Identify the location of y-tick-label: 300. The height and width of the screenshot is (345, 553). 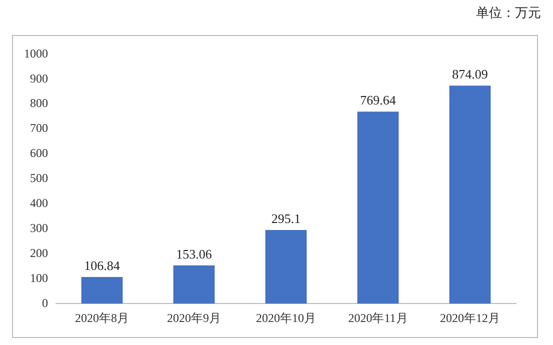
(39, 227).